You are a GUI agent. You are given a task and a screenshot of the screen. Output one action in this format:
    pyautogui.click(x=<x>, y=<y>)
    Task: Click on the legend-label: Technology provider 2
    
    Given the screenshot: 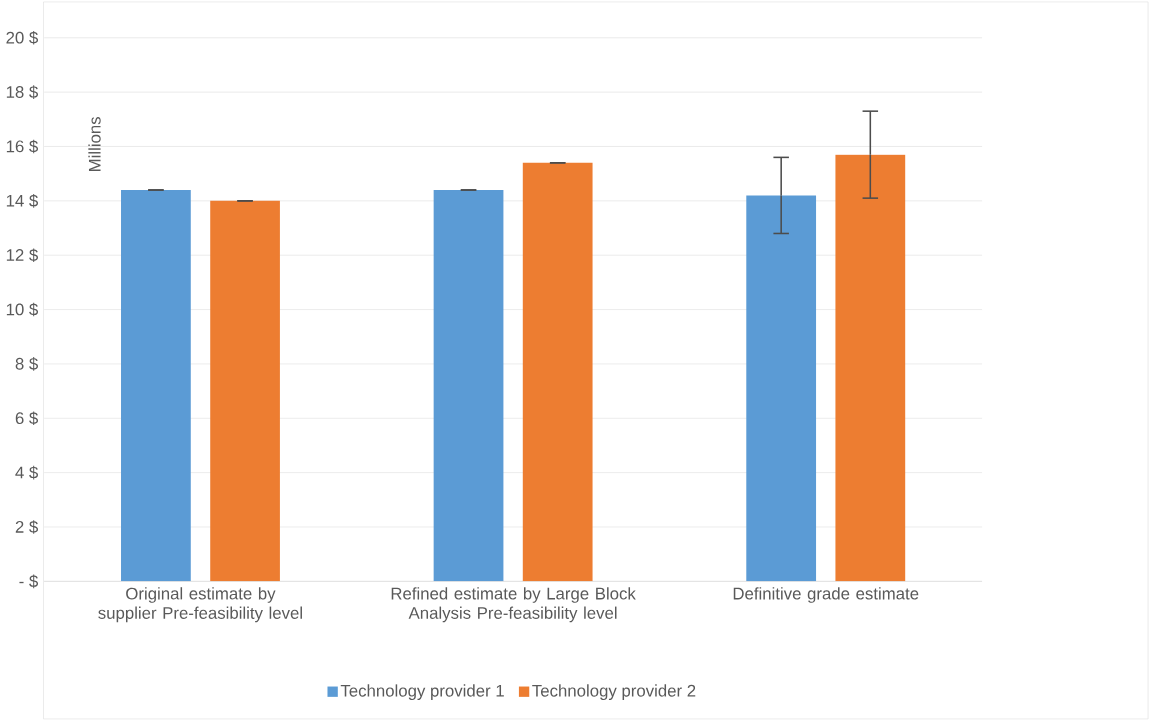 What is the action you would take?
    pyautogui.click(x=614, y=692)
    